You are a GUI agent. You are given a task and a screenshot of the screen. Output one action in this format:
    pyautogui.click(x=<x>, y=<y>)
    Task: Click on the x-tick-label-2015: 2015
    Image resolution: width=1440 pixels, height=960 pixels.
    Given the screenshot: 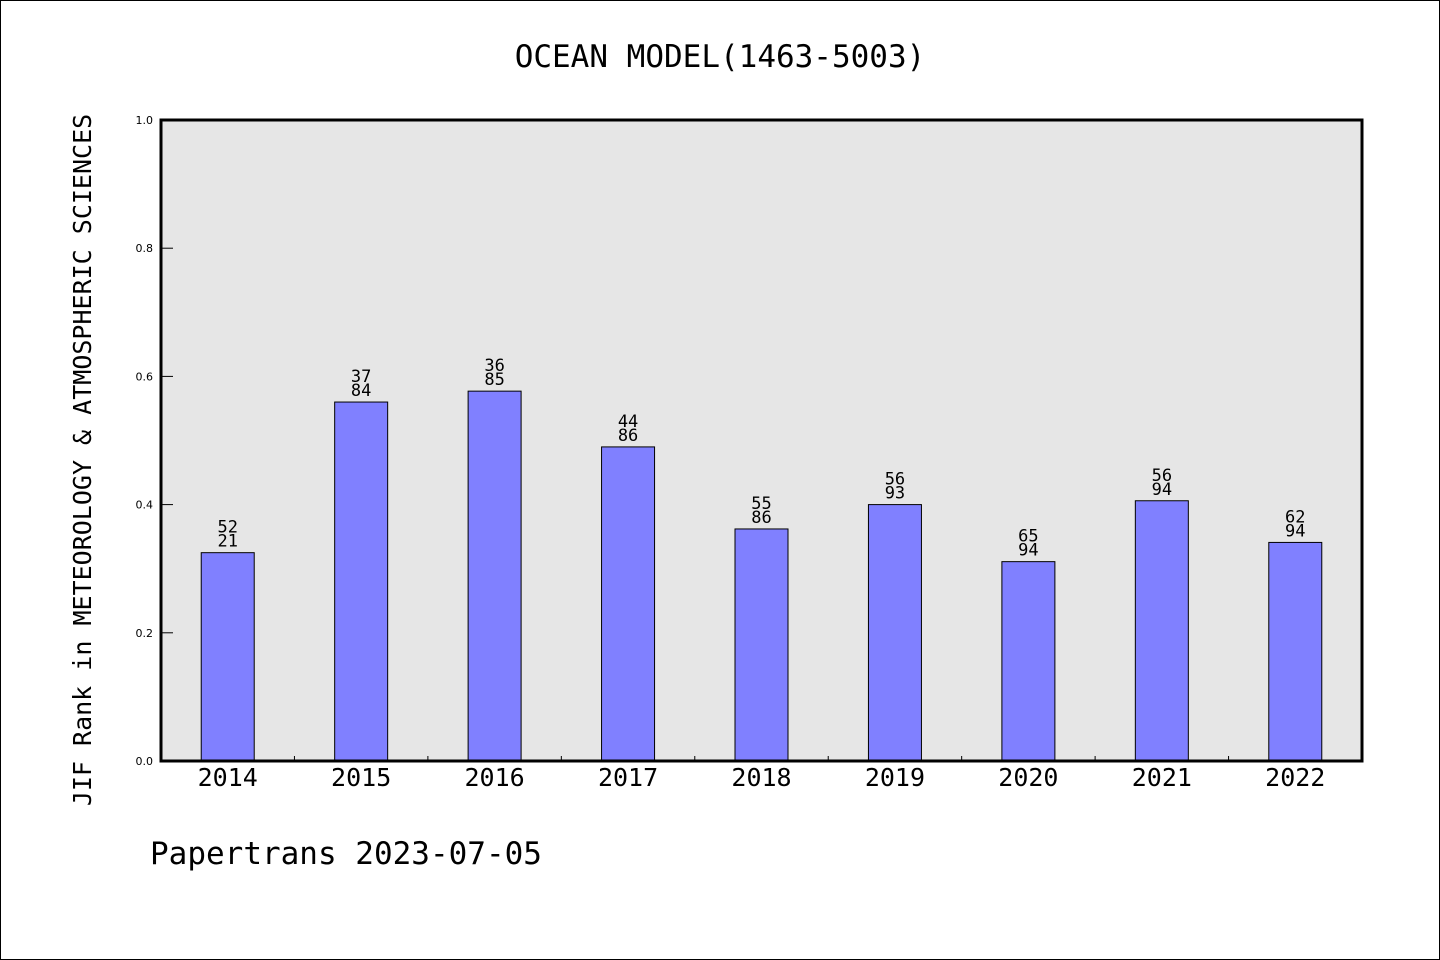 What is the action you would take?
    pyautogui.click(x=361, y=777)
    